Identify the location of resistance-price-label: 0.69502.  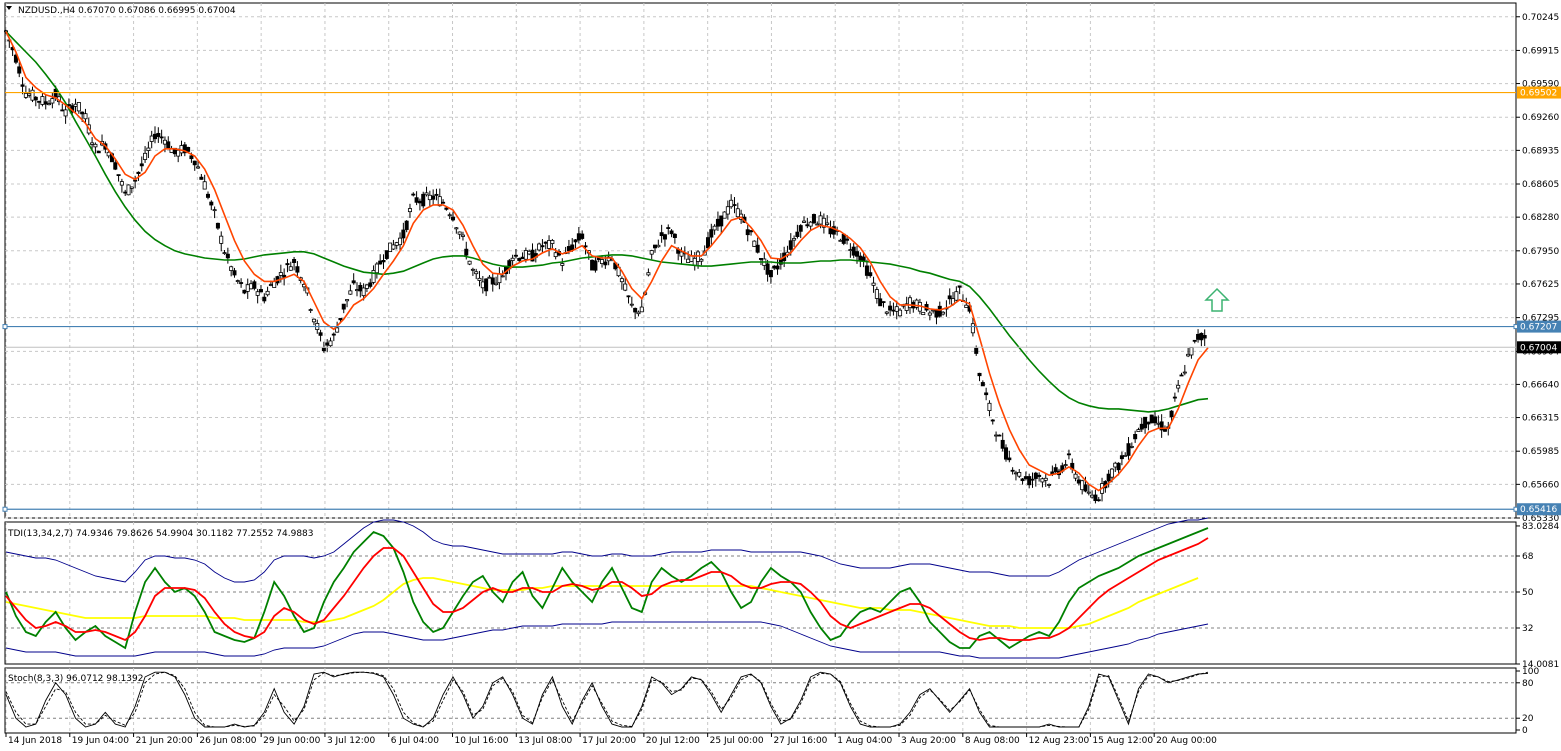
(1538, 94).